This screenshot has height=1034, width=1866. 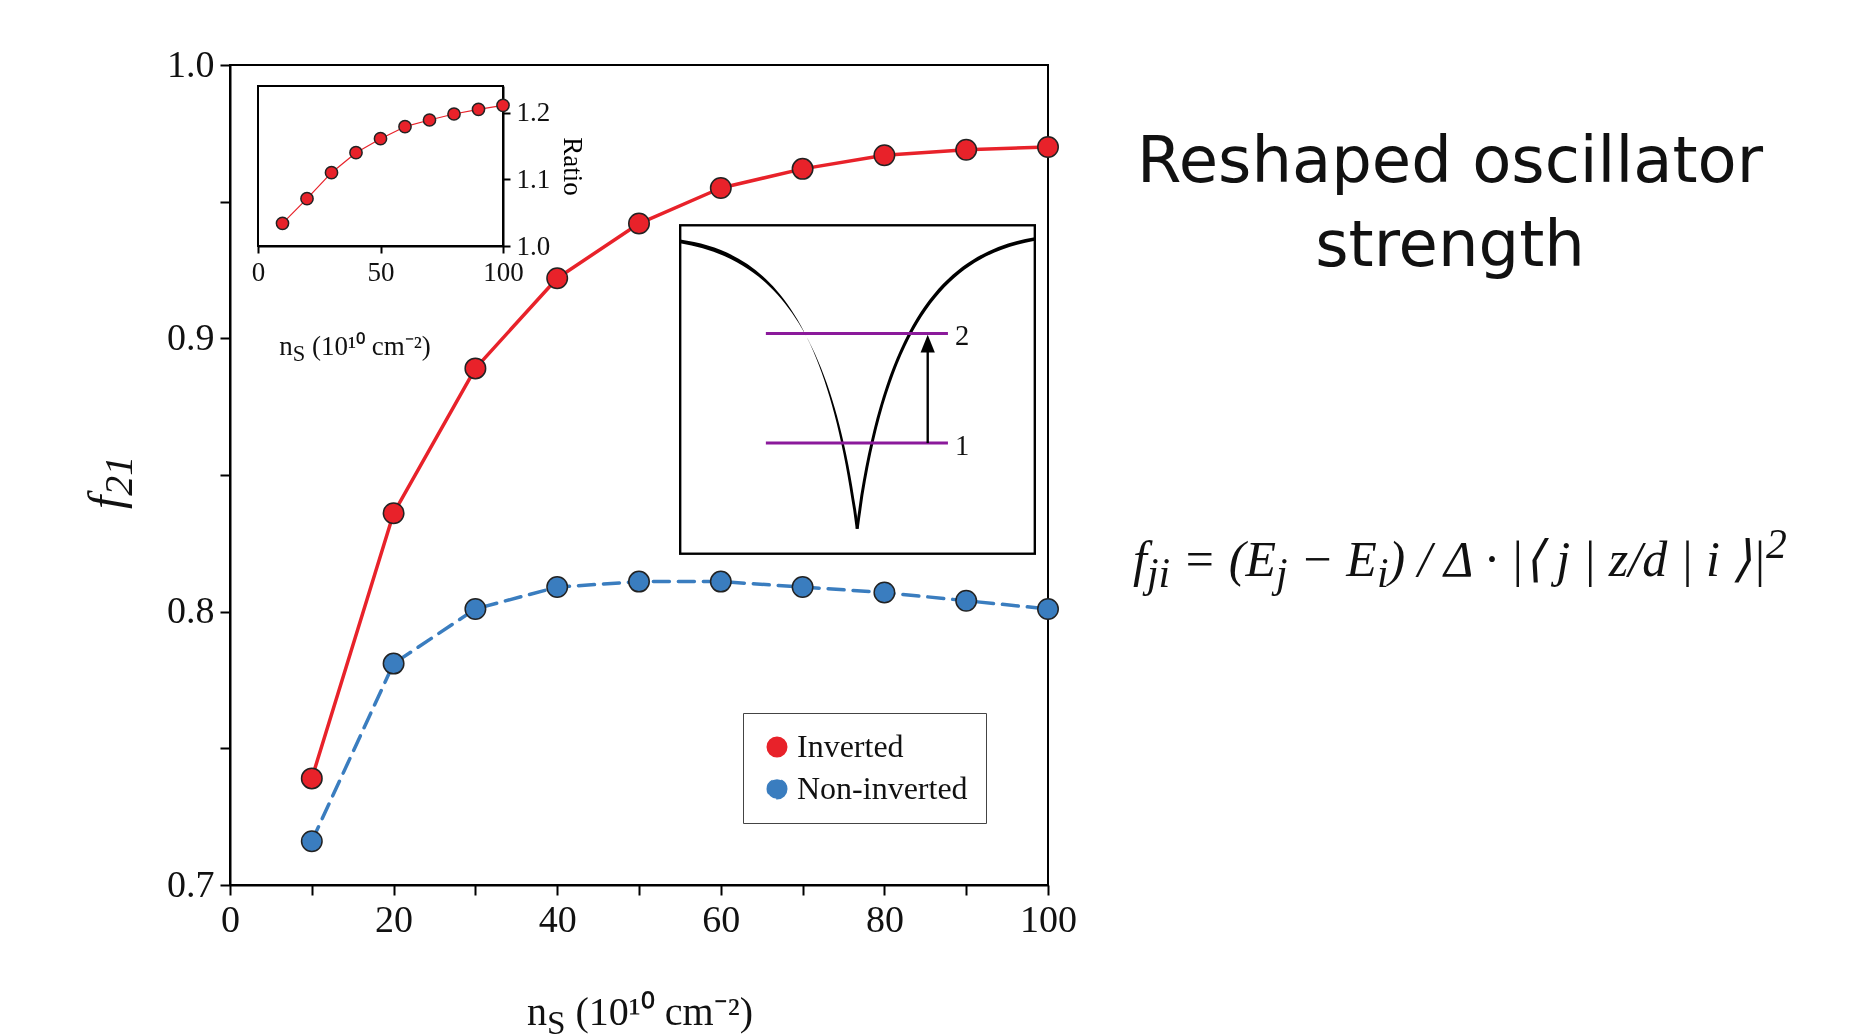 I want to click on text: Reshaped oscillator strength, so click(x=1450, y=202).